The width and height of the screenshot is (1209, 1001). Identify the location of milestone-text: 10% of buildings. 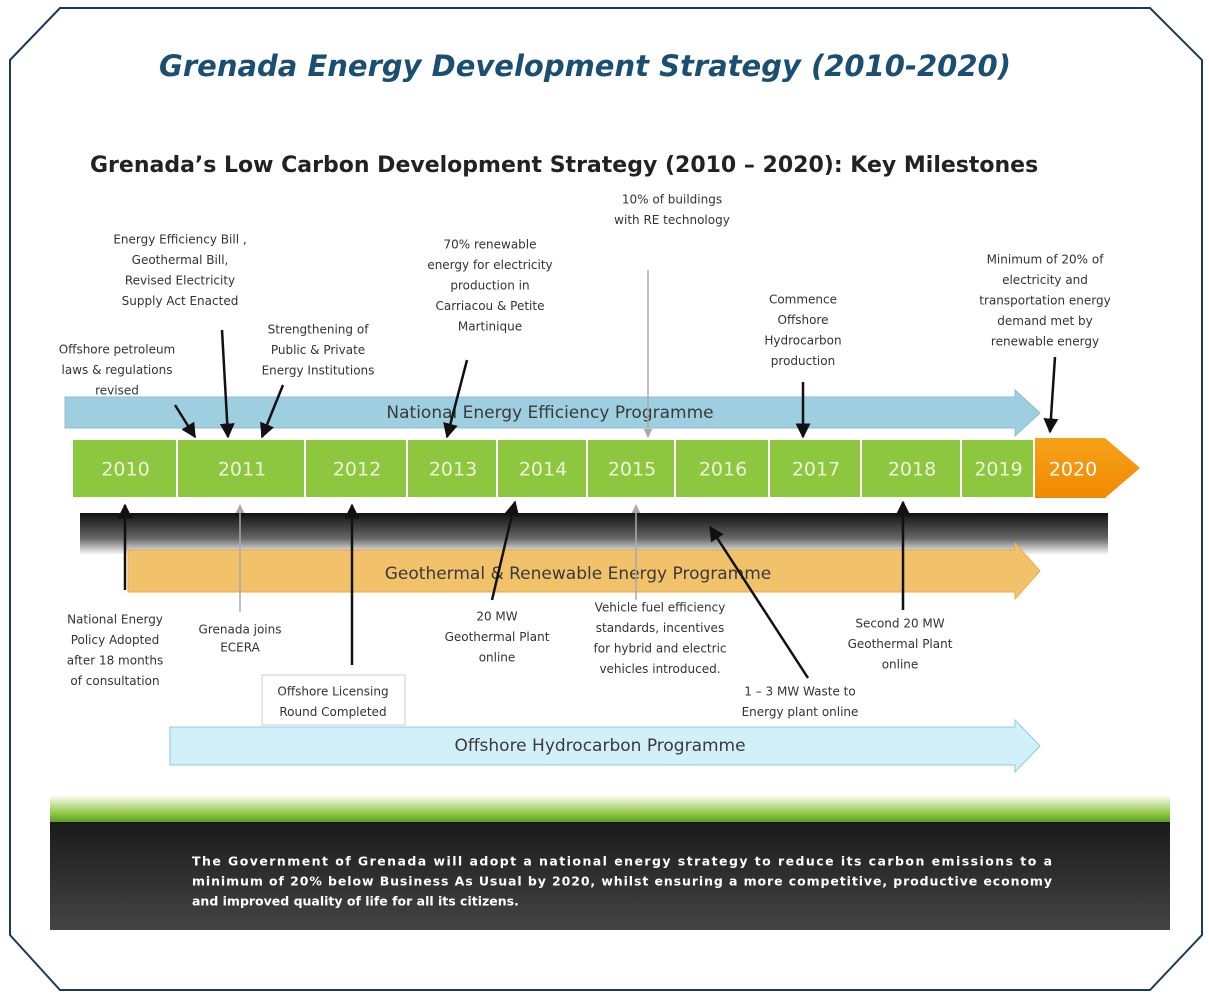
(672, 200).